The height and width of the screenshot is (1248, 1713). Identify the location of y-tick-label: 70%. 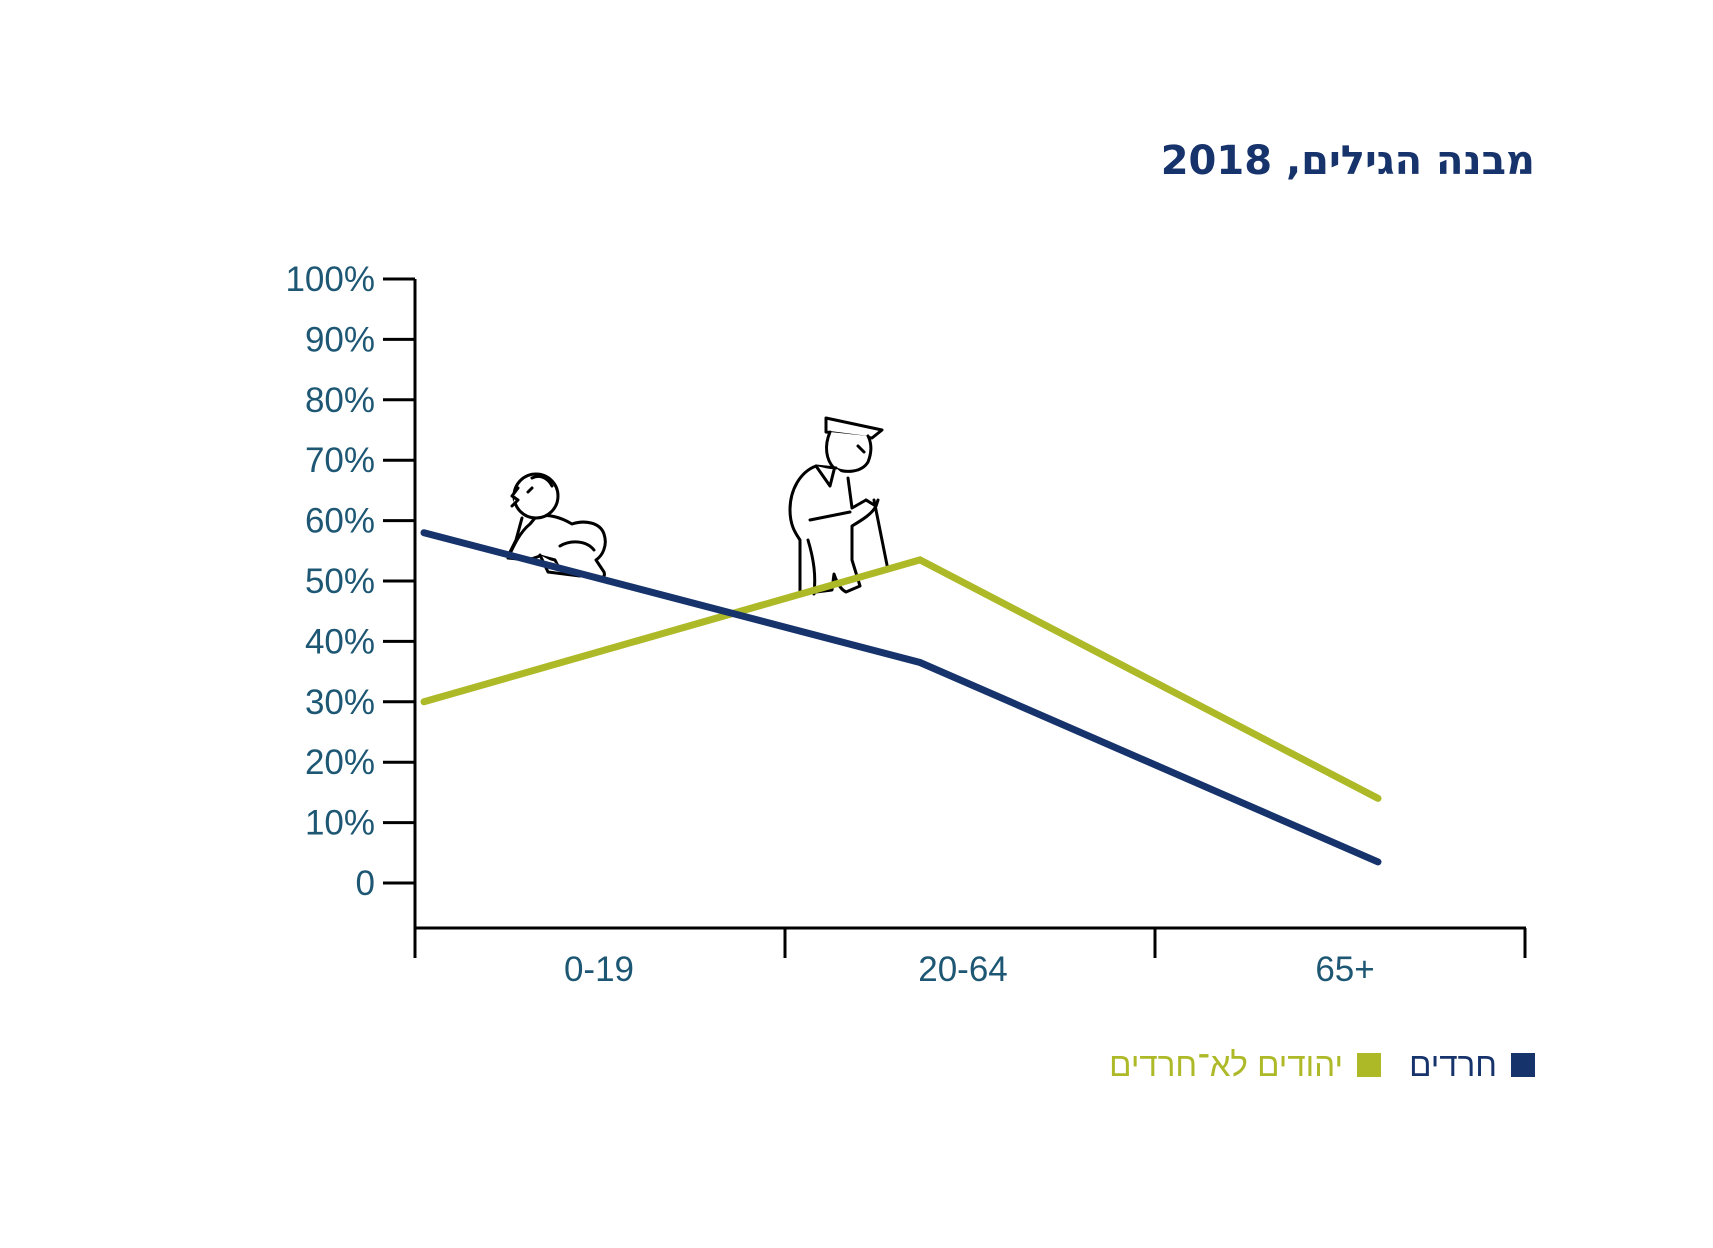
(340, 460).